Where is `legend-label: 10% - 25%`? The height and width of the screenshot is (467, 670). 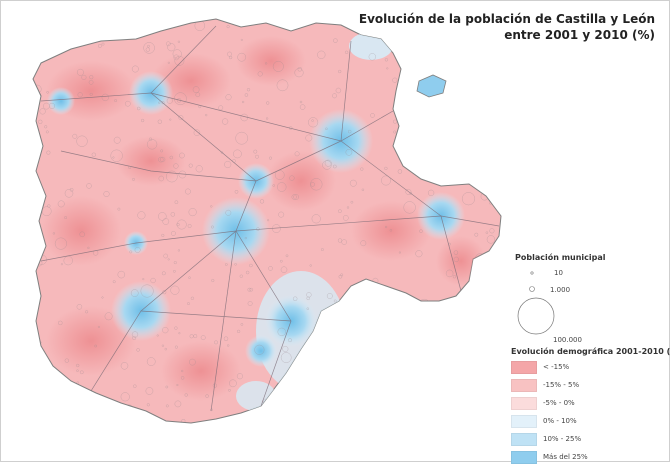 legend-label: 10% - 25% is located at coordinates (562, 439).